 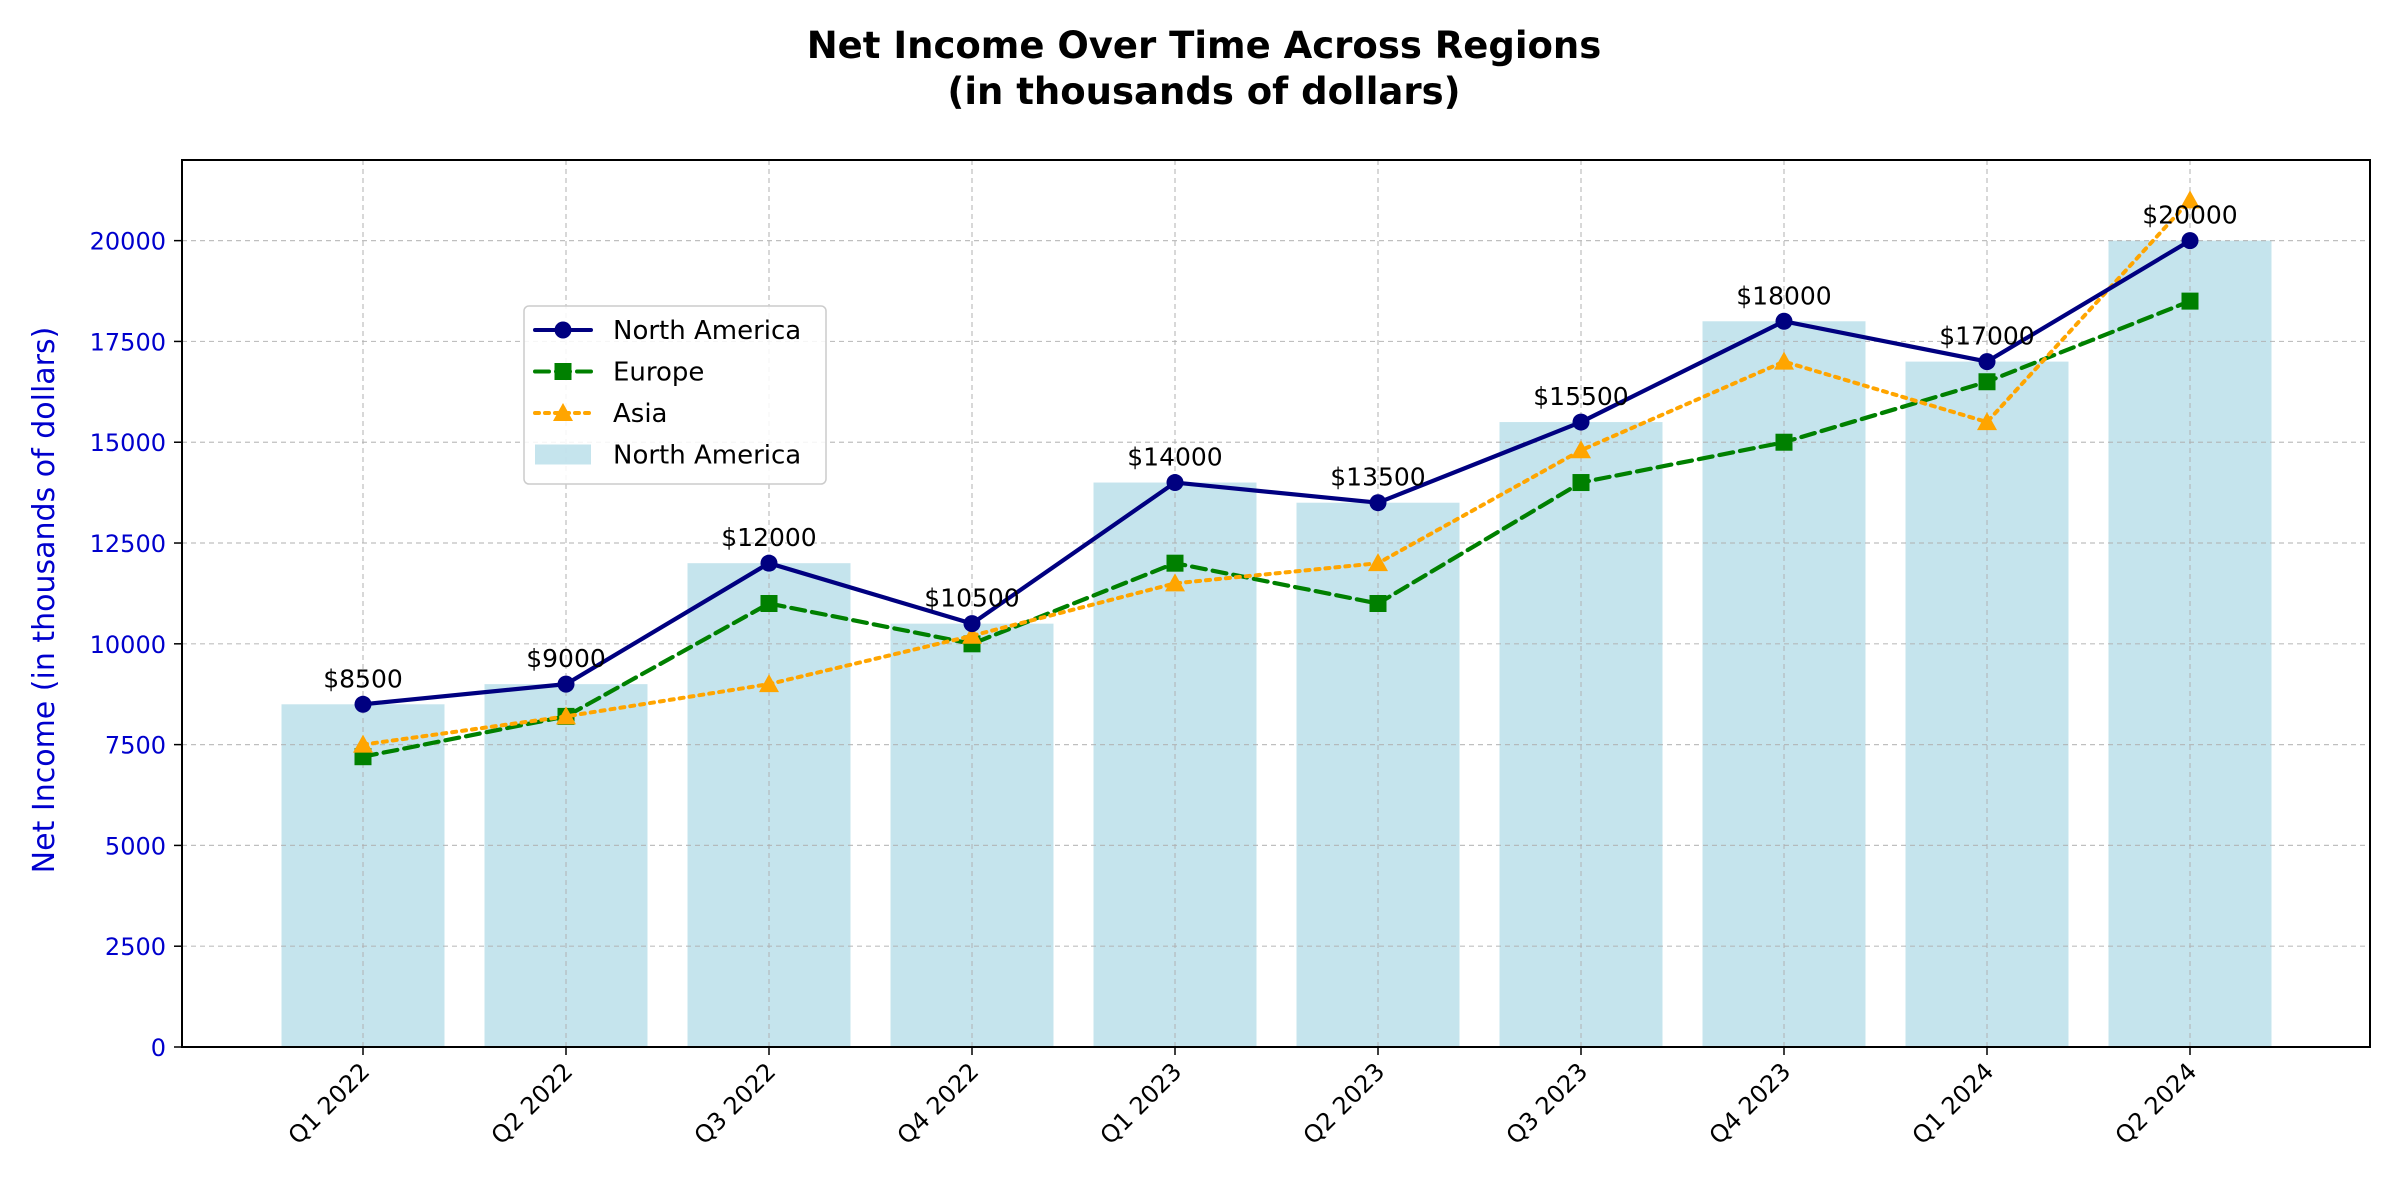 I want to click on data-label: $10500, so click(x=971, y=598).